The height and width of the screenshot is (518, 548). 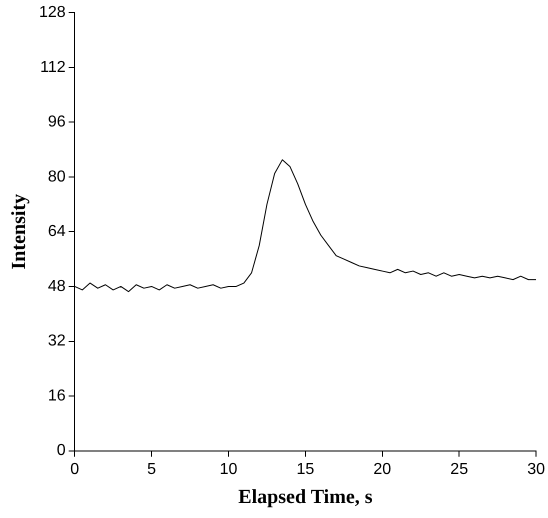 What do you see at coordinates (229, 469) in the screenshot?
I see `x-tick-label: 10` at bounding box center [229, 469].